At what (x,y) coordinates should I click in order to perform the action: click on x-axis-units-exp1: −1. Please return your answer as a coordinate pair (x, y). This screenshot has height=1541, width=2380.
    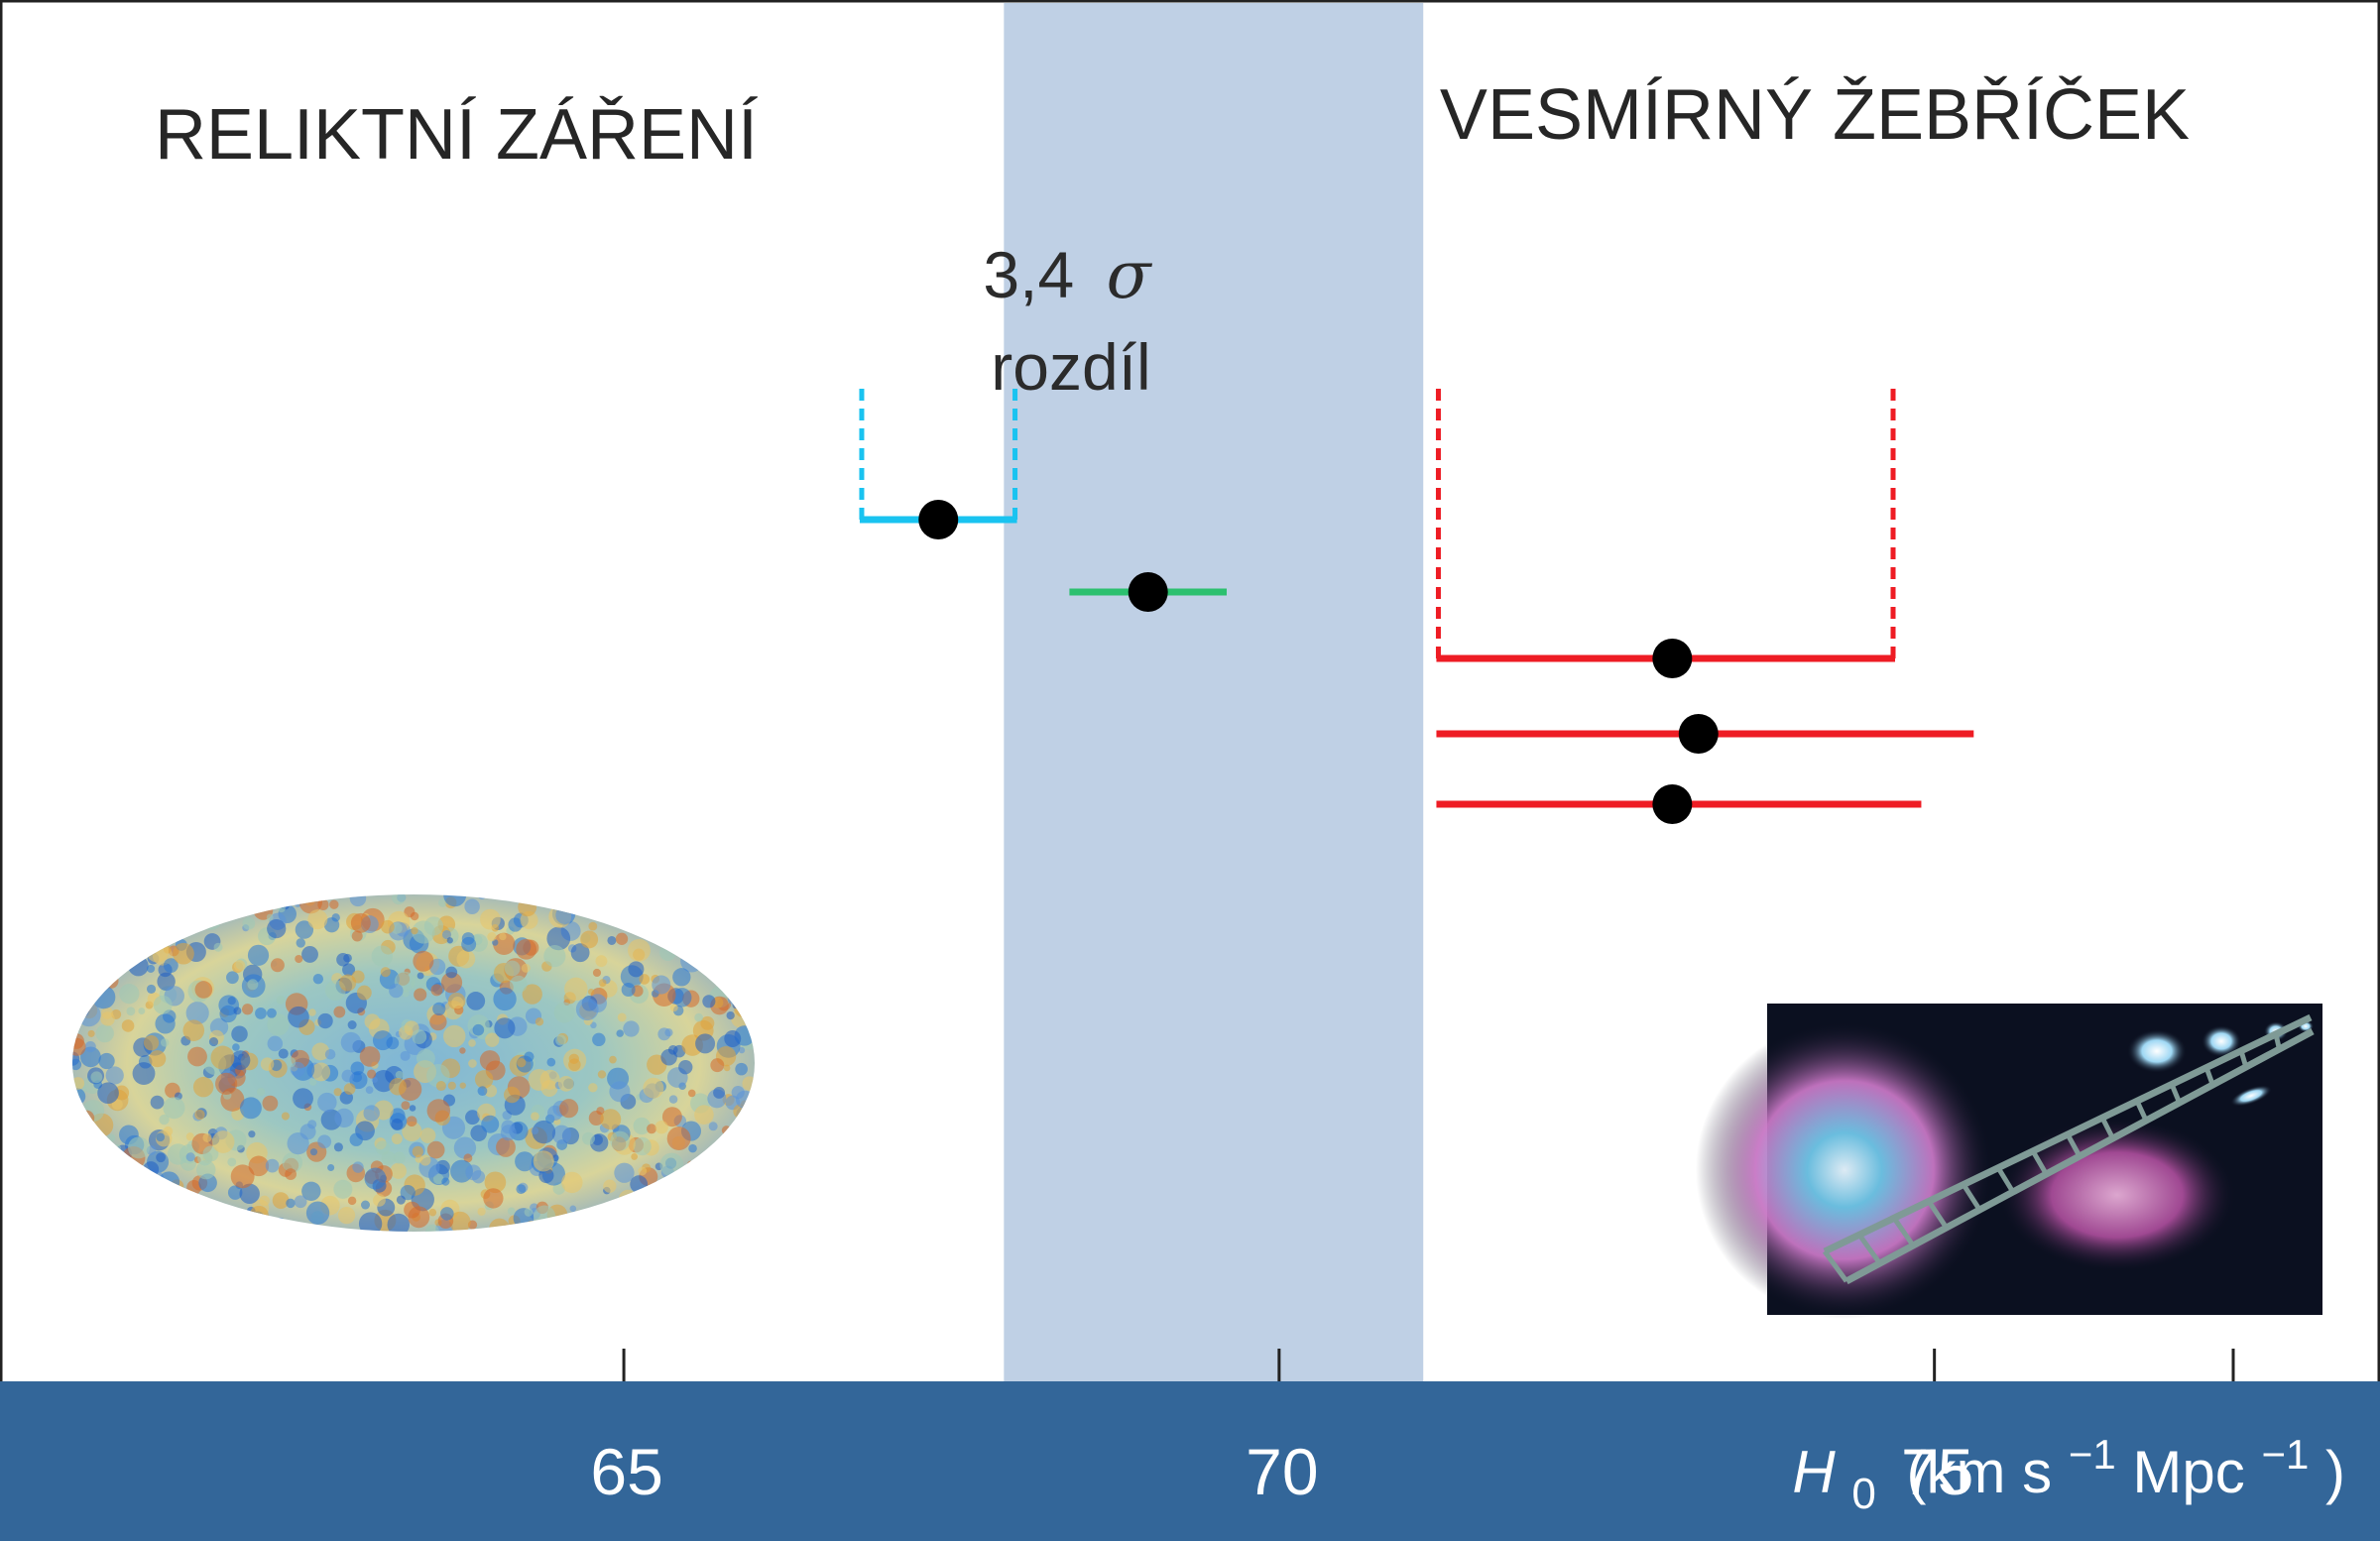
    Looking at the image, I should click on (2092, 1454).